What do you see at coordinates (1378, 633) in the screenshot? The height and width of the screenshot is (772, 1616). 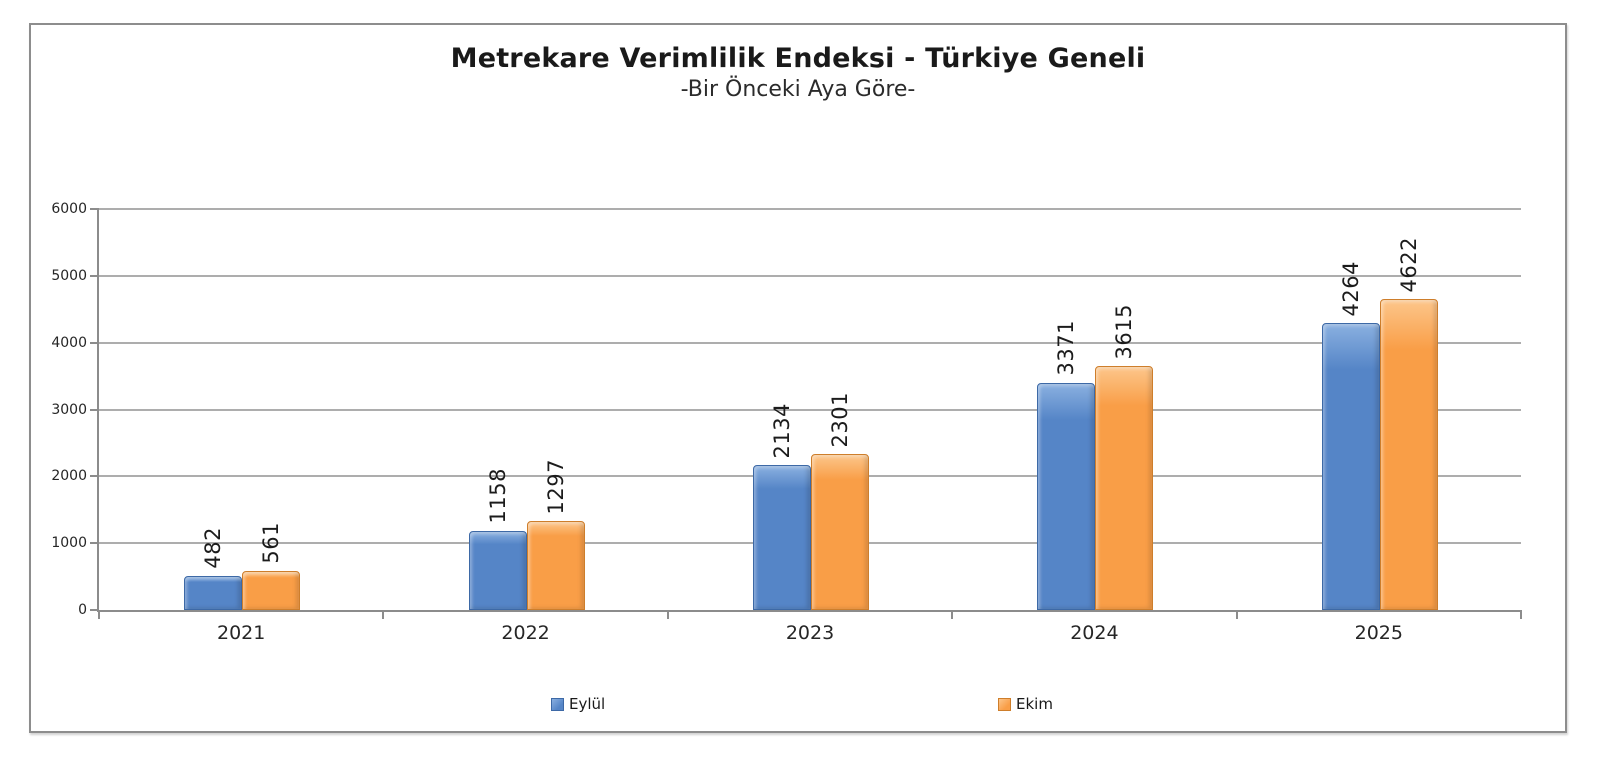 I see `x-axis-label-2025: 2025` at bounding box center [1378, 633].